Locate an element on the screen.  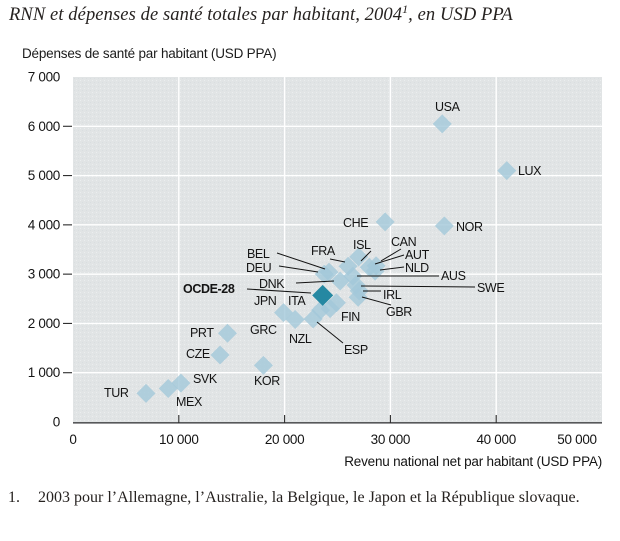
y-tick-label: 0 is located at coordinates (56, 422).